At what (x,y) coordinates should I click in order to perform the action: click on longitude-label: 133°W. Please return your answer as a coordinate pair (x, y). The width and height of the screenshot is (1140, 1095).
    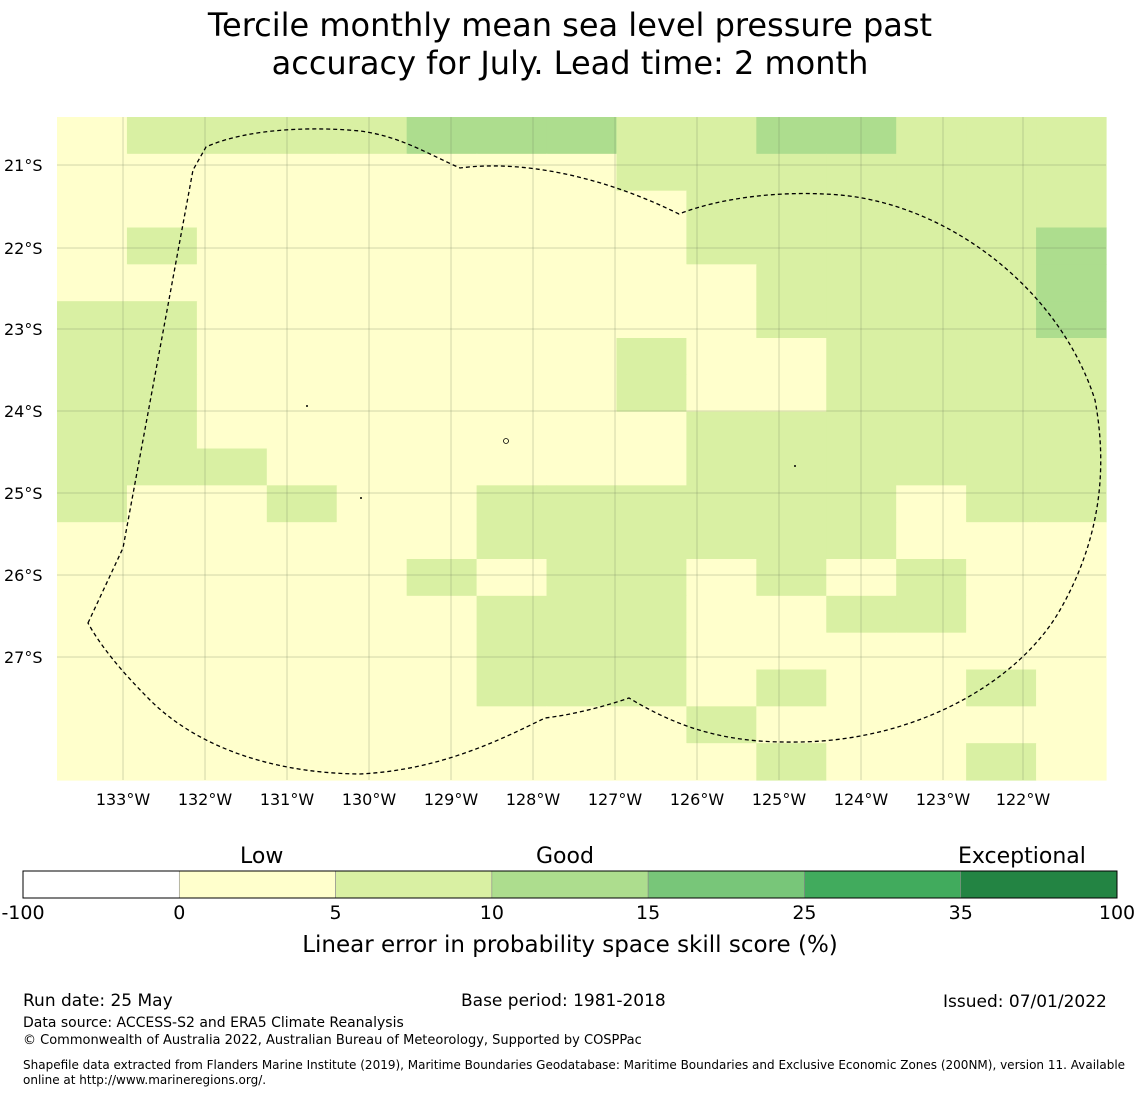
    Looking at the image, I should click on (123, 799).